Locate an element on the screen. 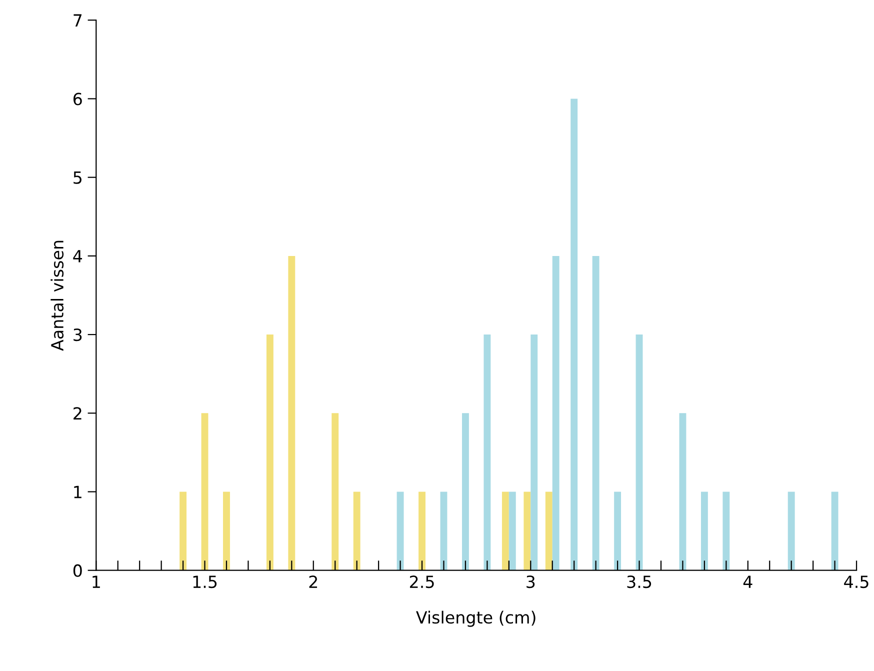 This screenshot has height=671, width=874. y-tick-label: 4 is located at coordinates (77, 256).